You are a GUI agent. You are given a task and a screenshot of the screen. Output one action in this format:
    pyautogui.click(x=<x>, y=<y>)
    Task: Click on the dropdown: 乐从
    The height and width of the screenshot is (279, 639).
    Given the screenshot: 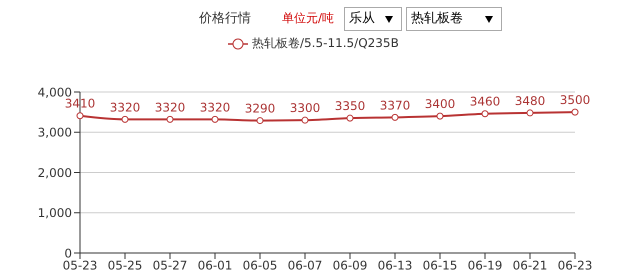 What is the action you would take?
    pyautogui.click(x=373, y=19)
    